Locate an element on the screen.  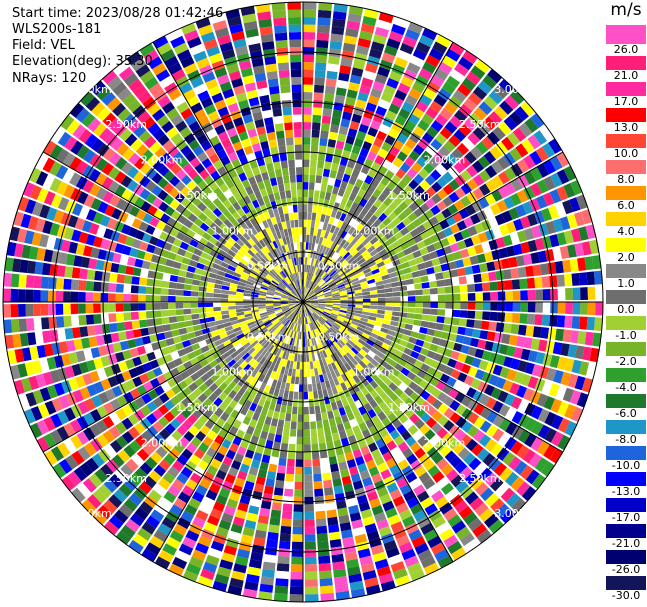
range-ring-label: 1.00km is located at coordinates (233, 230).